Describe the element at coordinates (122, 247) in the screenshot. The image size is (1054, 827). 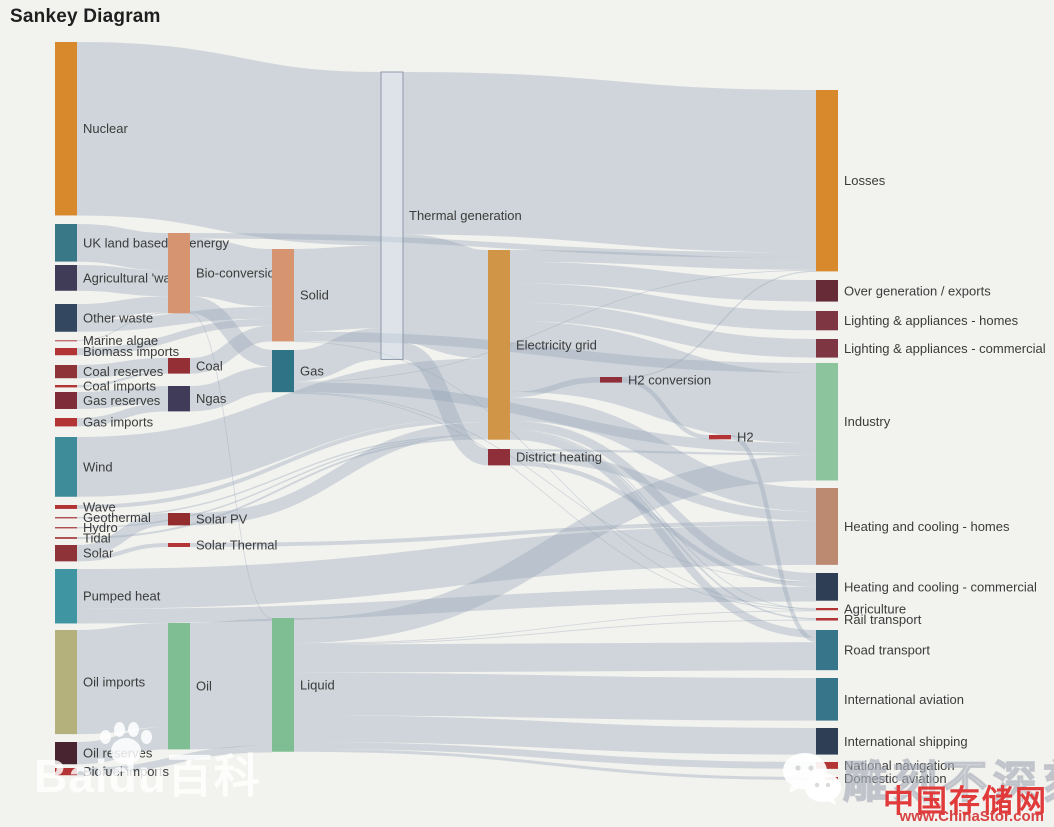
I see `link-uk-land-based-bioenergy-to-bio-conversion` at that location.